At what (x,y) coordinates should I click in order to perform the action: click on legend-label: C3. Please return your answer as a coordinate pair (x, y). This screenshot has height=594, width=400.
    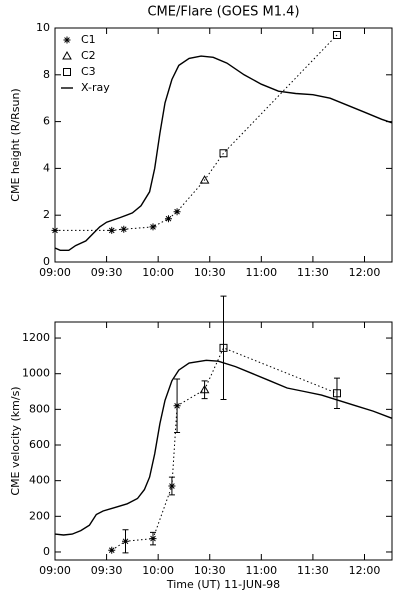
    Looking at the image, I should click on (88, 71).